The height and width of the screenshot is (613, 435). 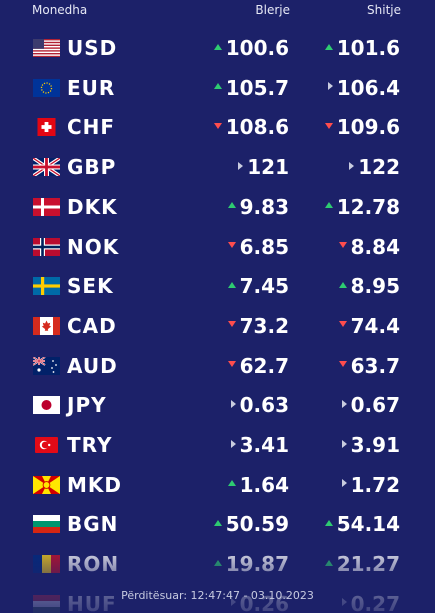 I want to click on mk-flag-icon, so click(x=46, y=484).